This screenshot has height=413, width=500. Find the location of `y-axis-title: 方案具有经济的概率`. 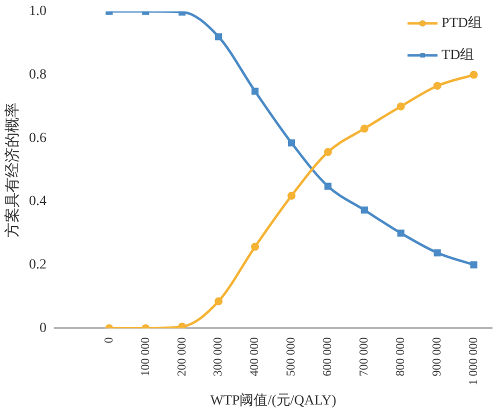

y-axis-title: 方案具有经济的概率 is located at coordinates (12, 170).